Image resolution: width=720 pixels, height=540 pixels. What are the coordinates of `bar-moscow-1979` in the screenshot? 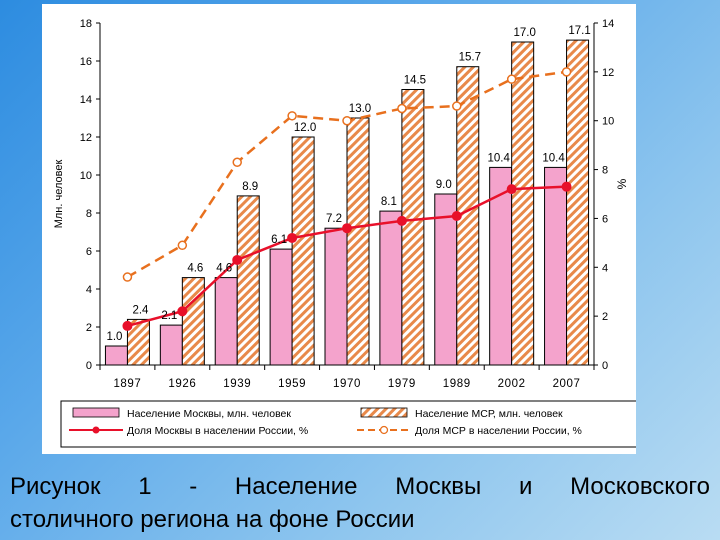 It's located at (391, 288).